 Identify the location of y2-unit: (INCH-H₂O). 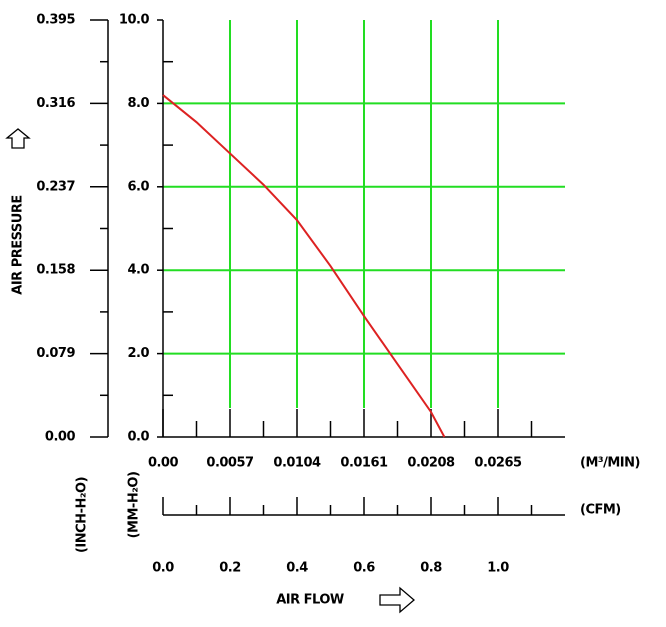
(82, 515).